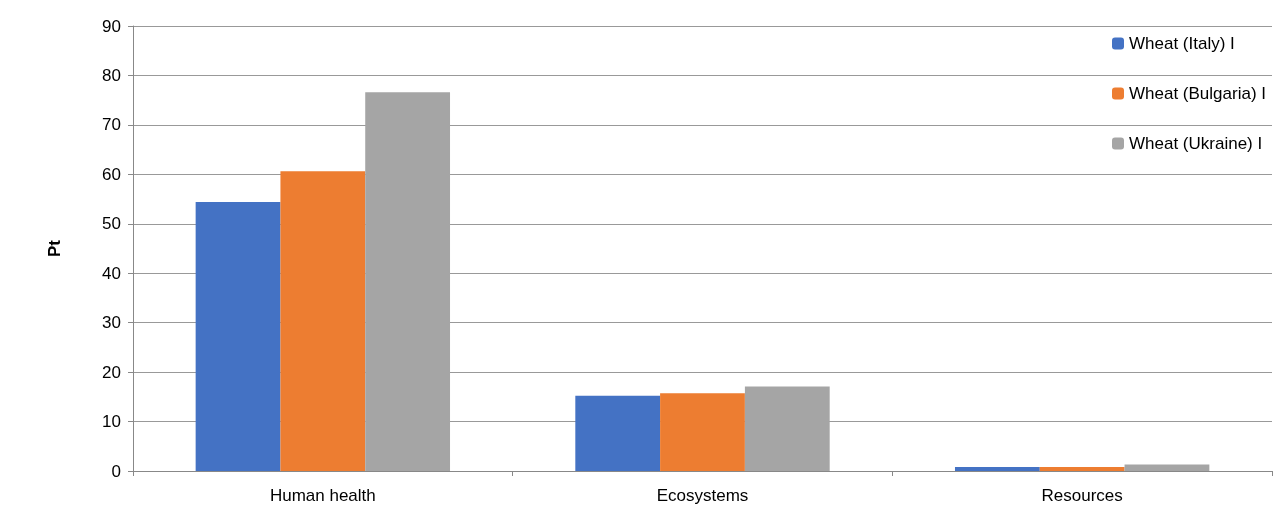 Image resolution: width=1281 pixels, height=518 pixels. I want to click on y-axis-title: Pt, so click(54, 248).